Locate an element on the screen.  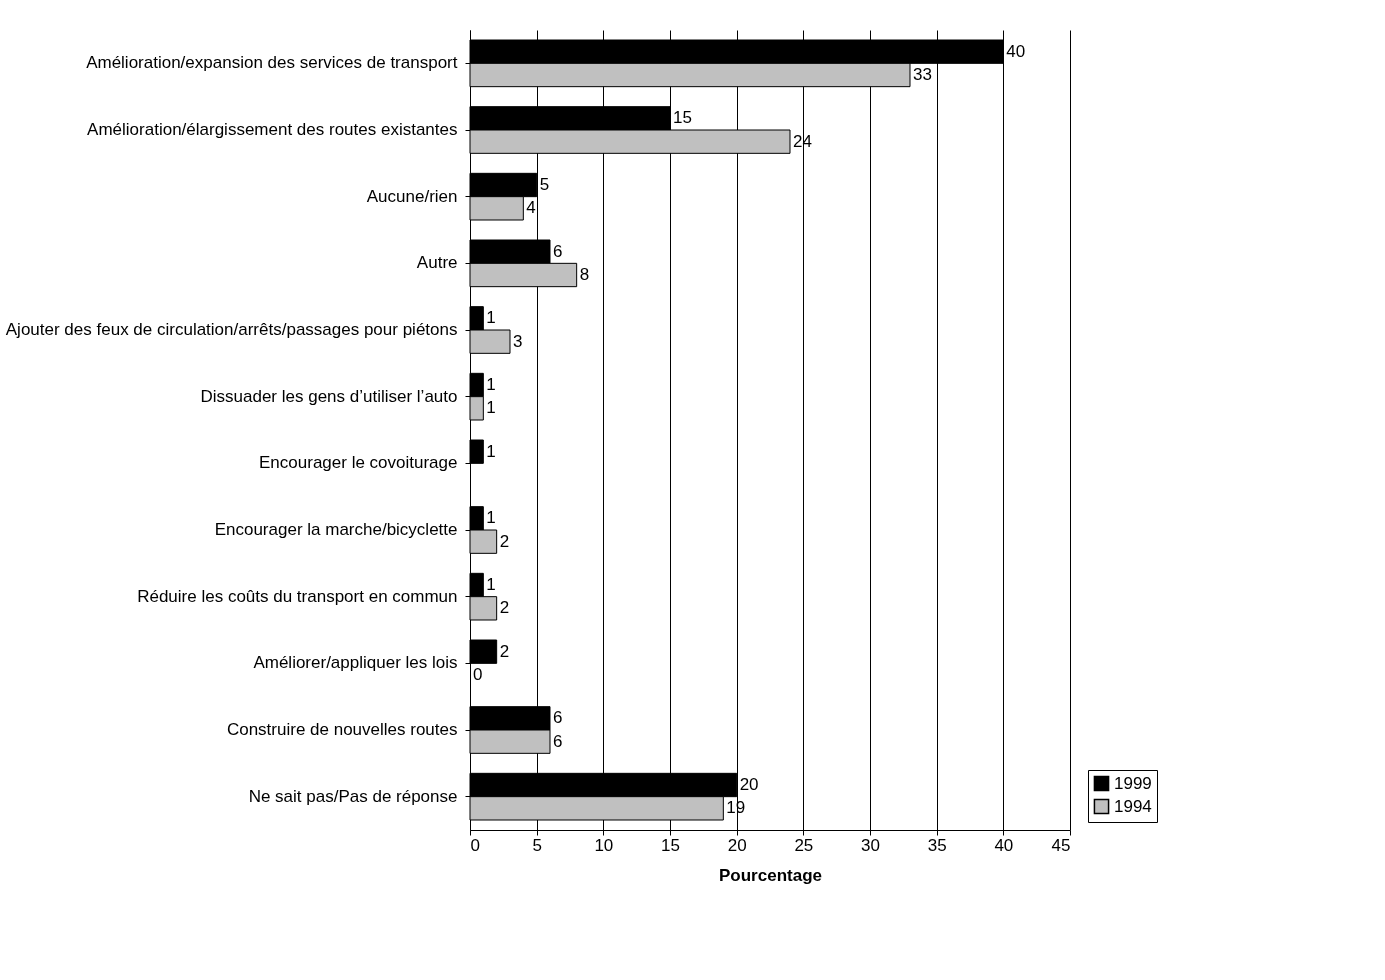
x-tick-label: 30 is located at coordinates (870, 845).